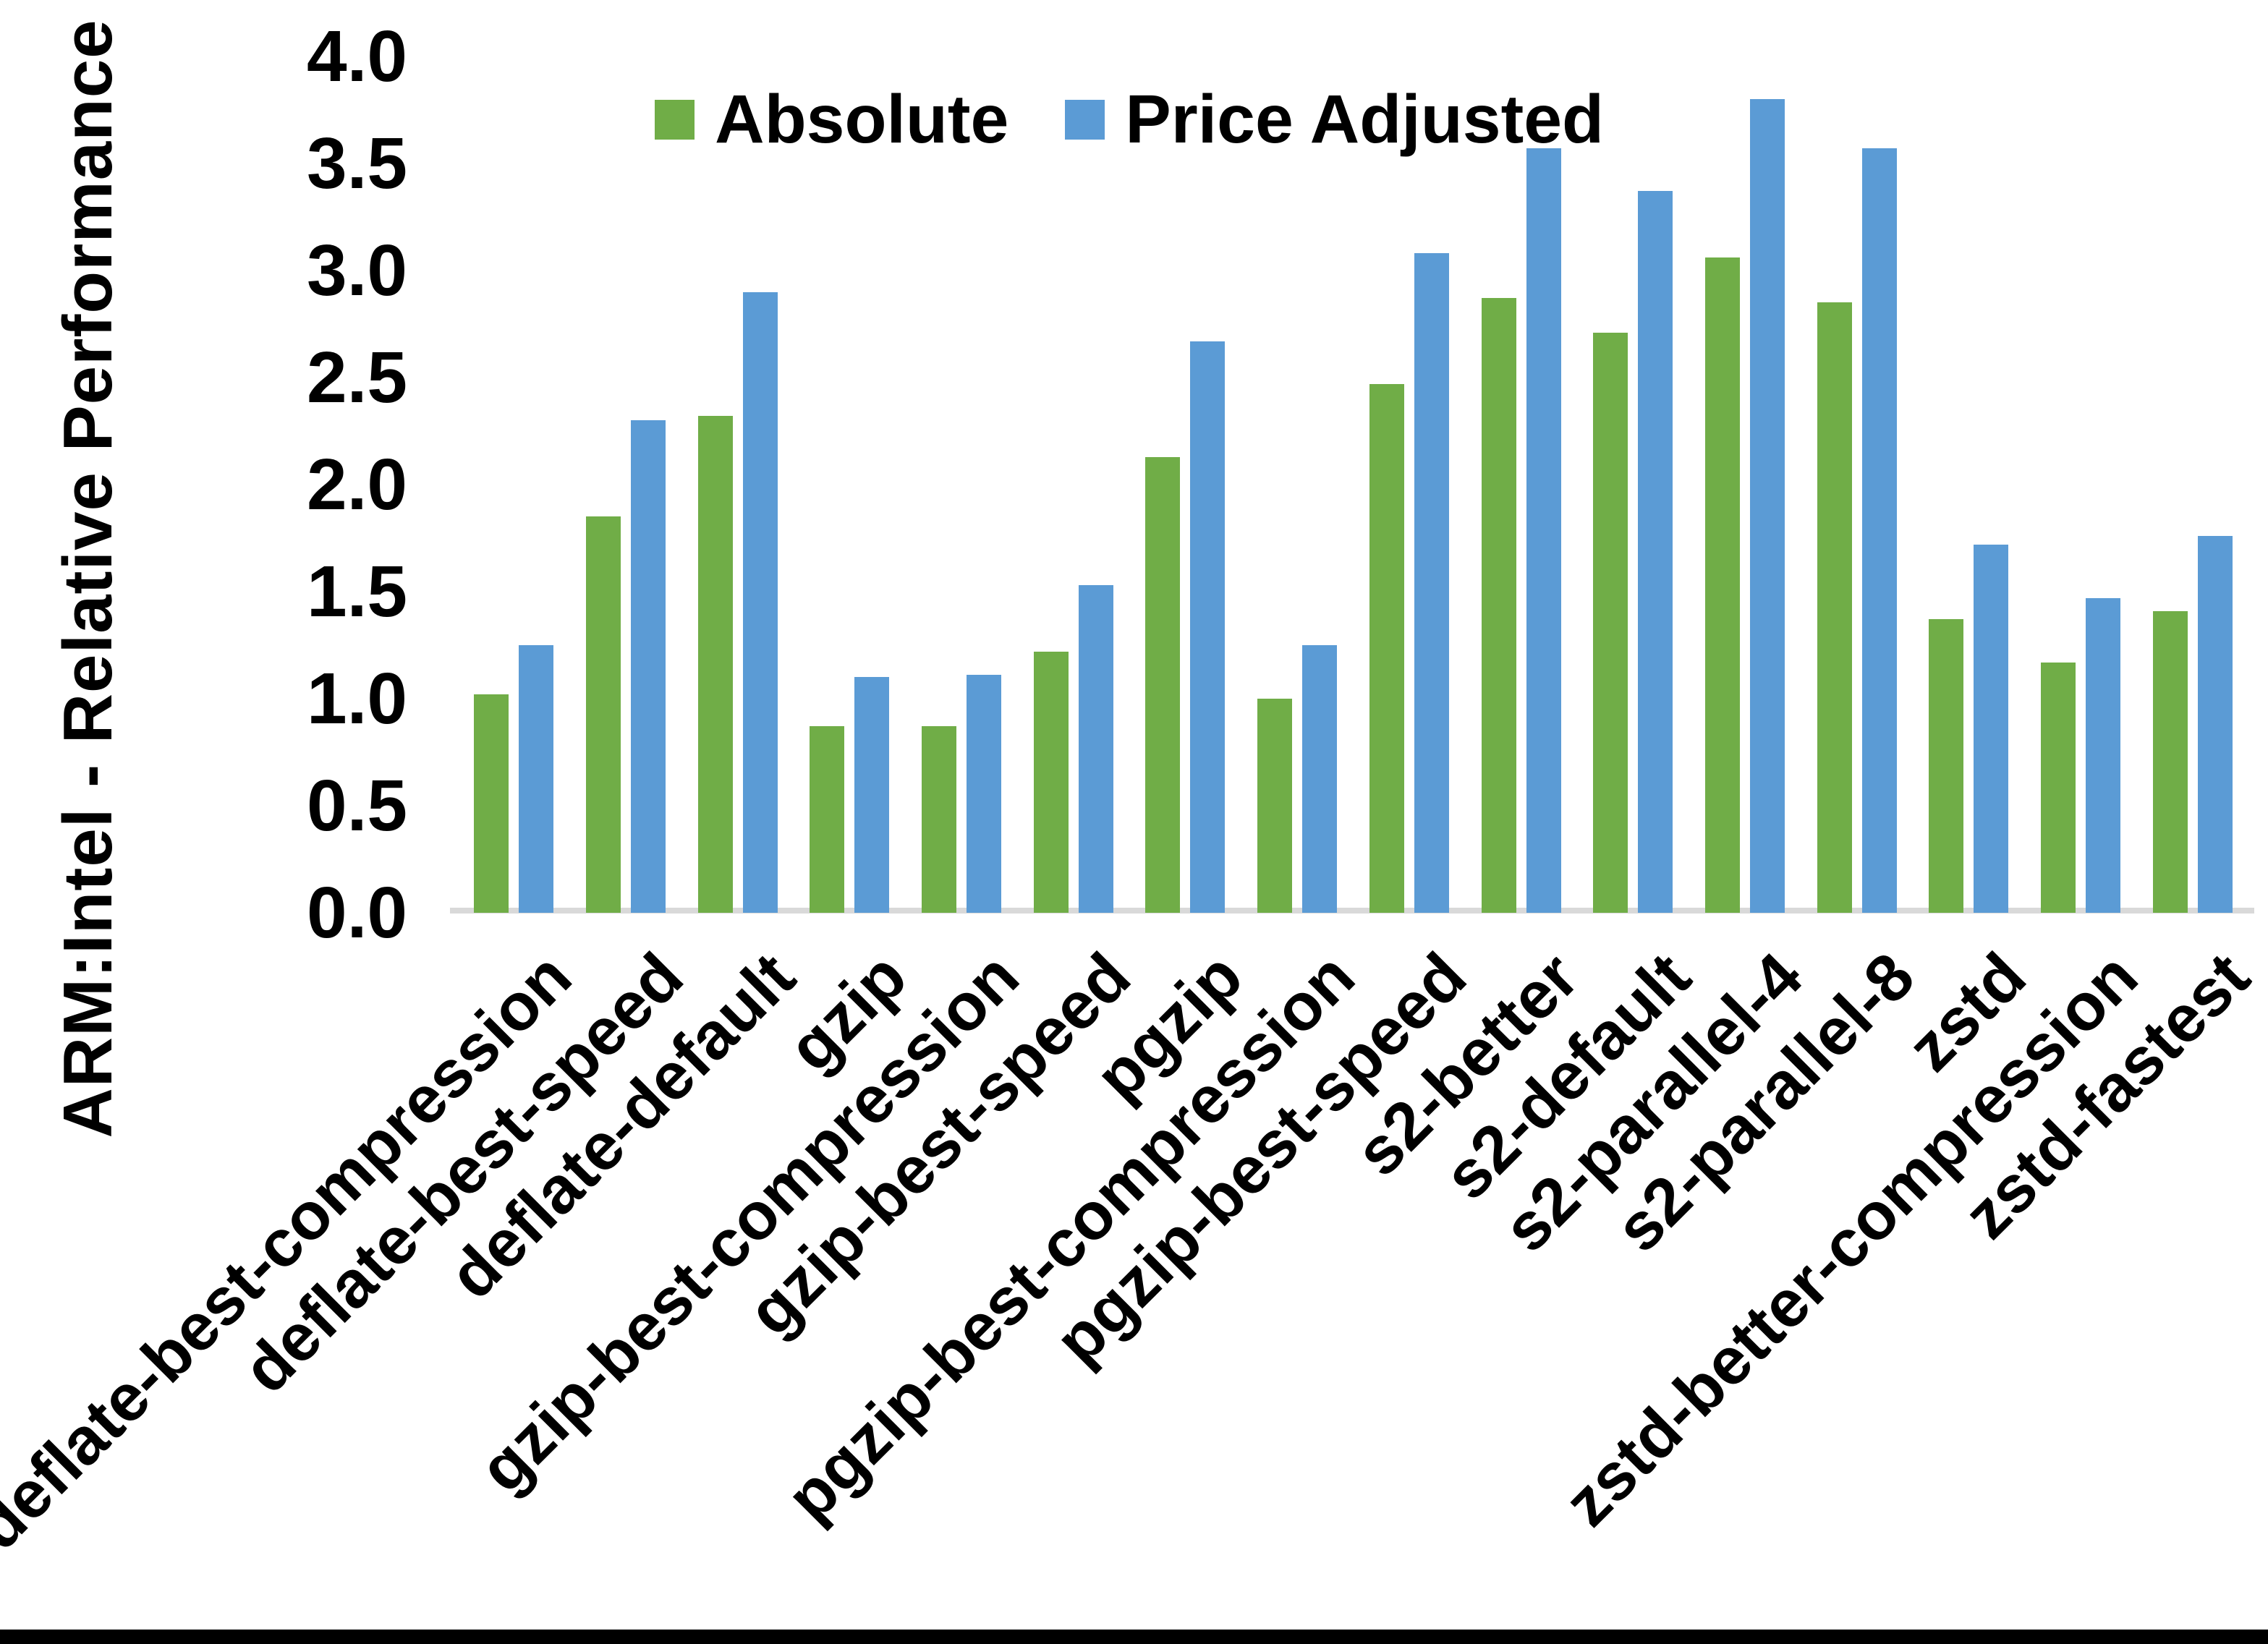 The image size is (2268, 1644). Describe the element at coordinates (626, 484) in the screenshot. I see `bar-group-deflate-best-speed` at that location.